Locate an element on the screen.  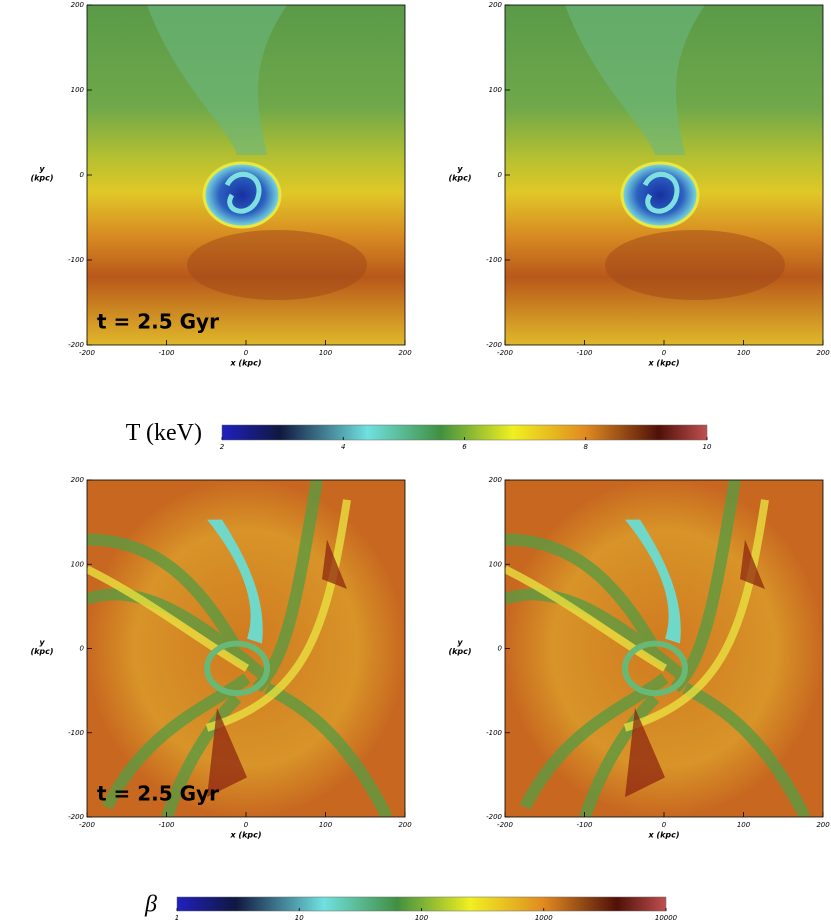
colorbar-tick-label: 100 is located at coordinates (422, 918).